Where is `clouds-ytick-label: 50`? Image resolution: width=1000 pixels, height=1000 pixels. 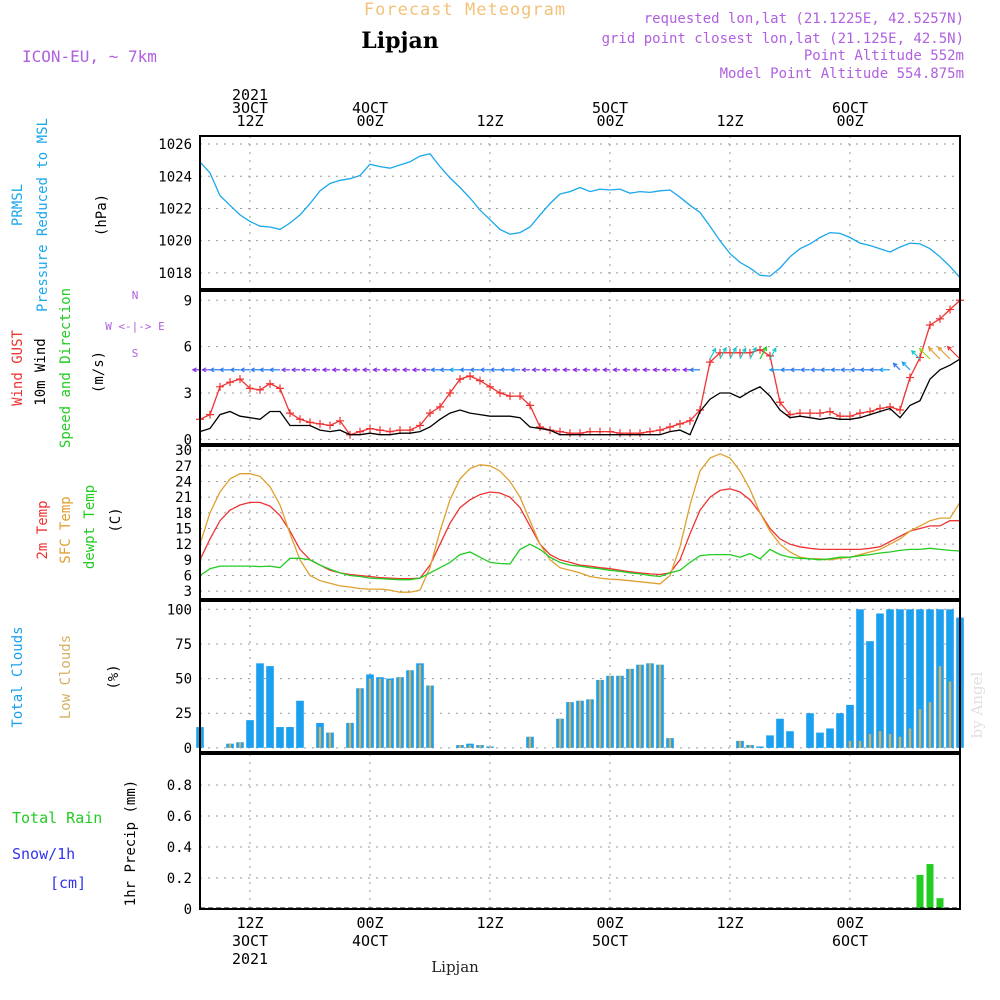
clouds-ytick-label: 50 is located at coordinates (183, 680).